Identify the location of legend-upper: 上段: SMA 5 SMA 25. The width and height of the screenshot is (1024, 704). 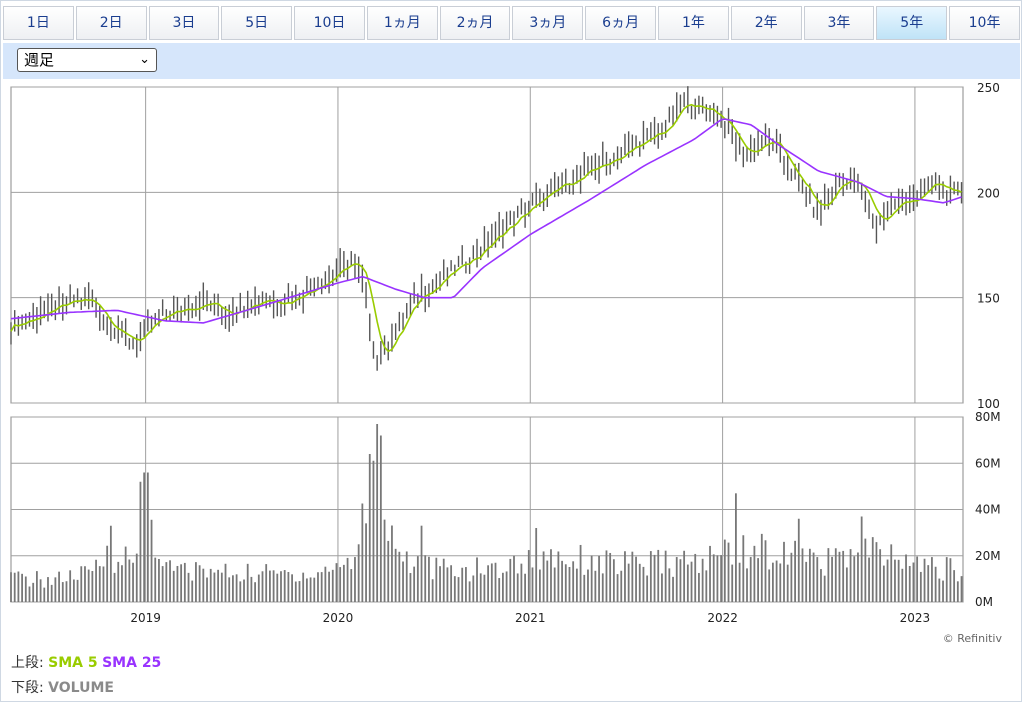
(86, 662).